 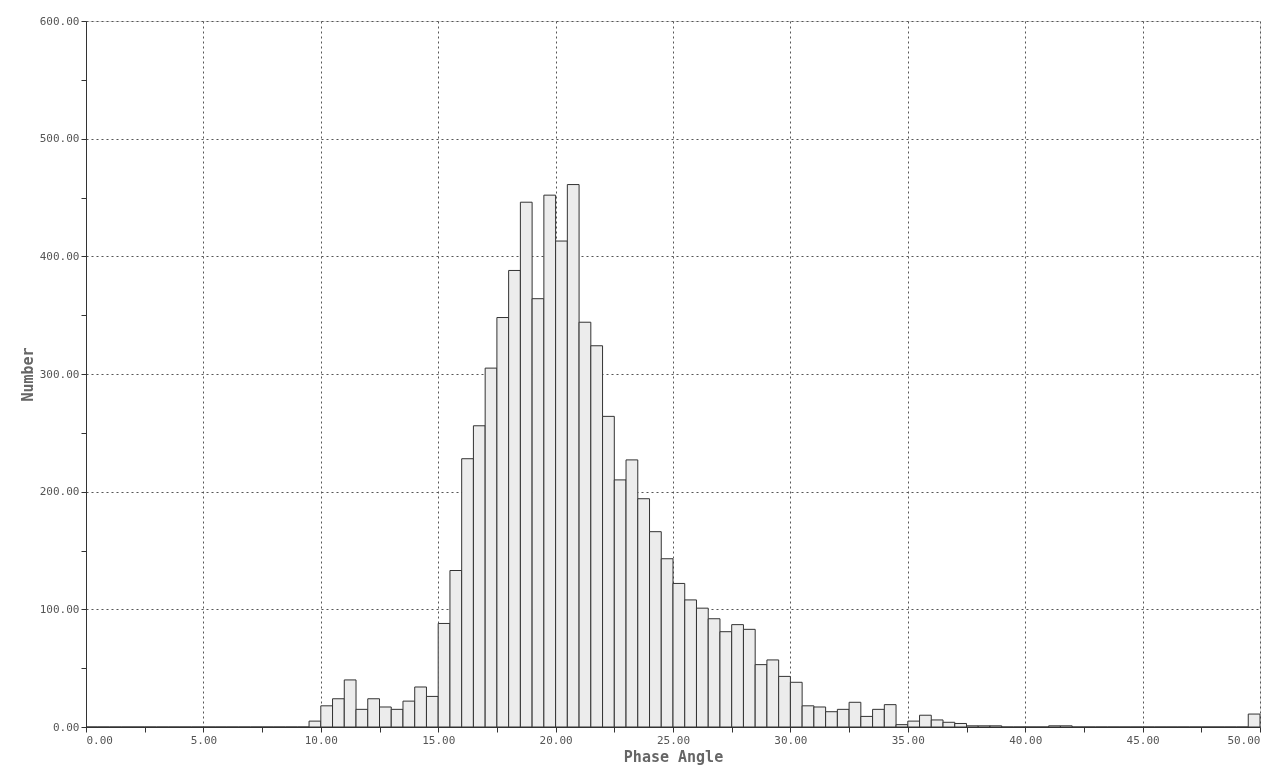 I want to click on x-tick-label: 30.00, so click(x=791, y=740).